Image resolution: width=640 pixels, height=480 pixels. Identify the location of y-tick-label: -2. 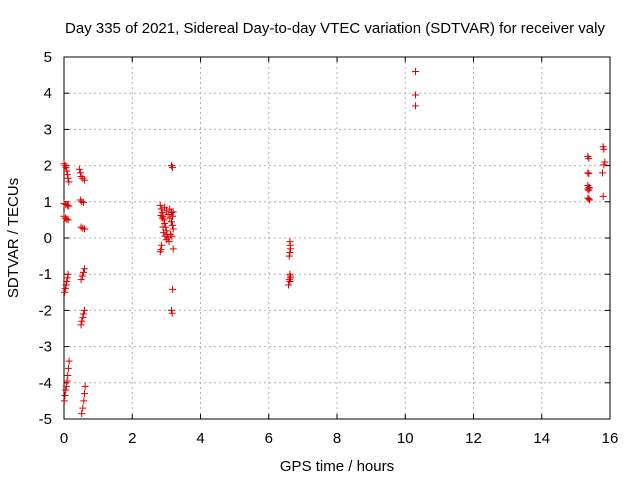
(45, 310).